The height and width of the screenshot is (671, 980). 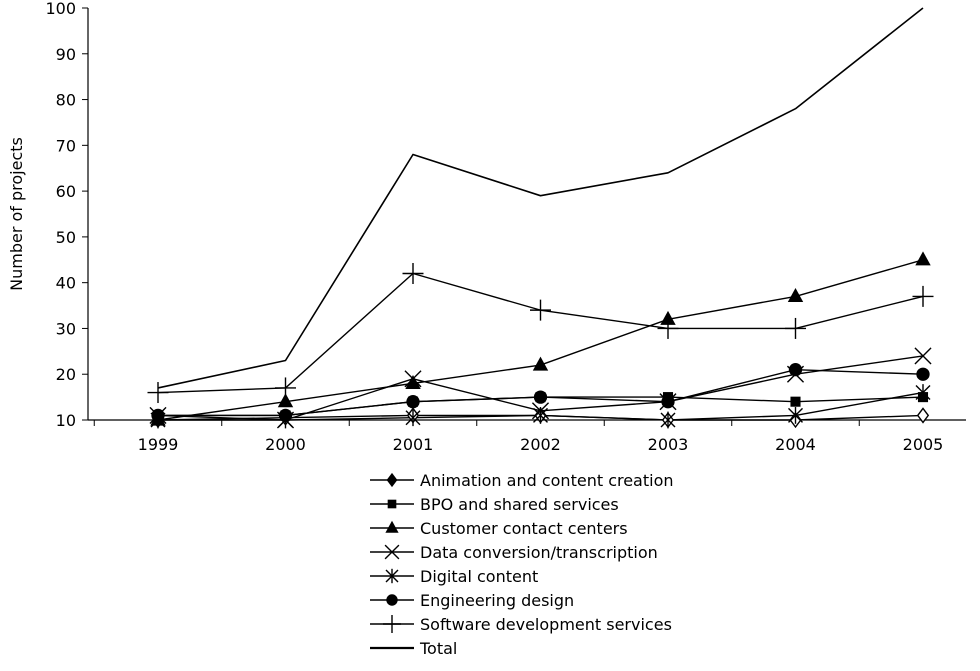 What do you see at coordinates (66, 374) in the screenshot?
I see `y-tick-label: 20` at bounding box center [66, 374].